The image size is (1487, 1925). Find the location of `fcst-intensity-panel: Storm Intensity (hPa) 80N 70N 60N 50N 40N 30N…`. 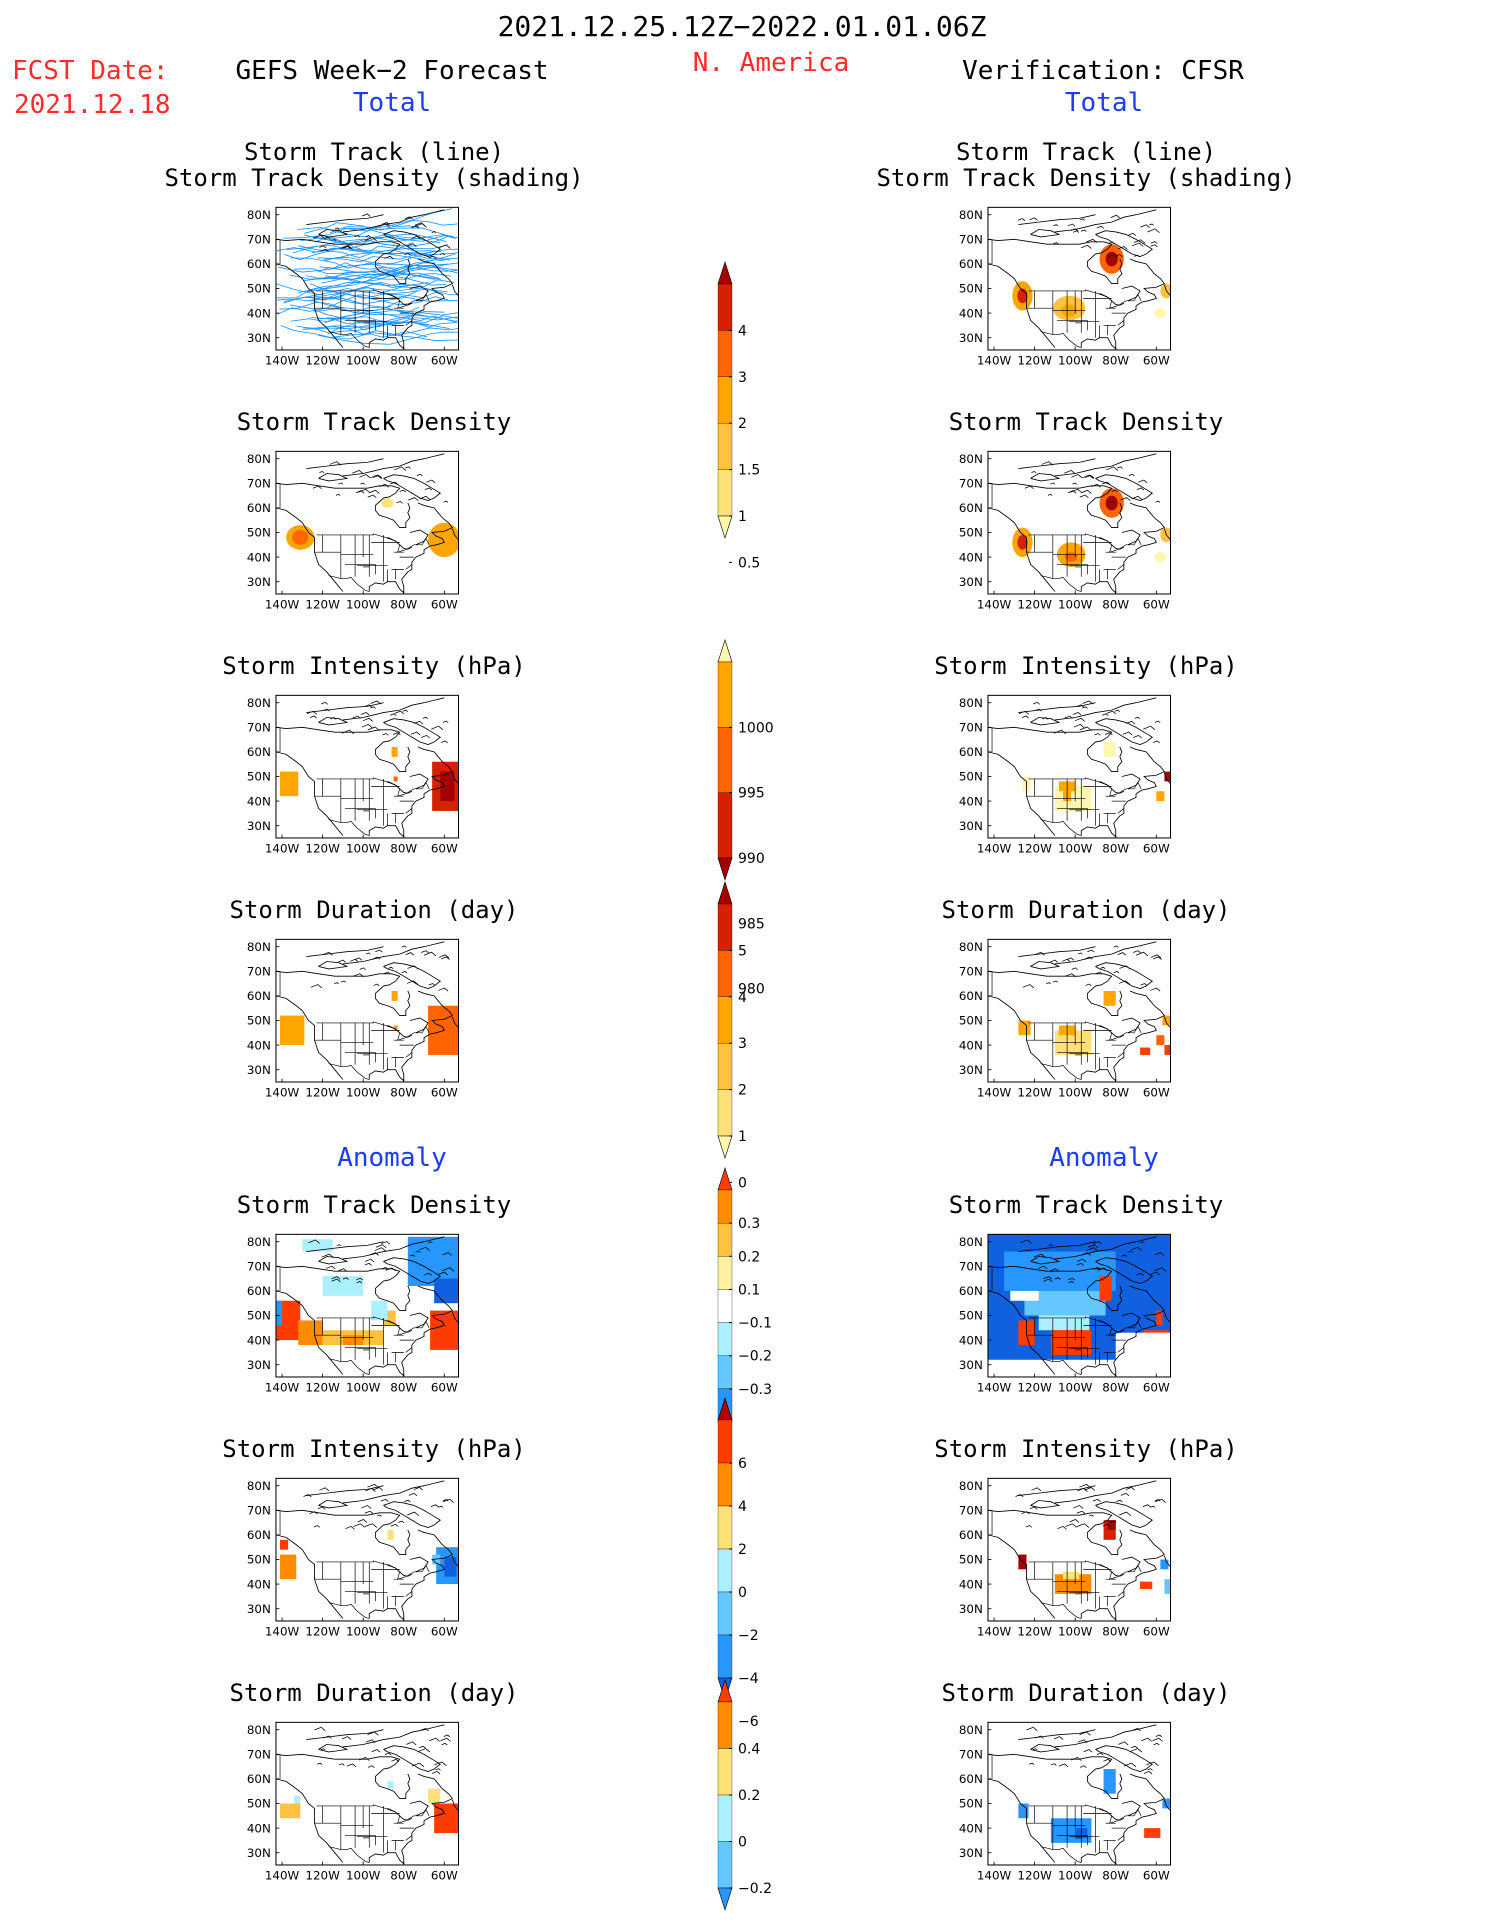

fcst-intensity-panel: Storm Intensity (hPa) 80N 70N 60N 50N 40N 30N… is located at coordinates (374, 759).